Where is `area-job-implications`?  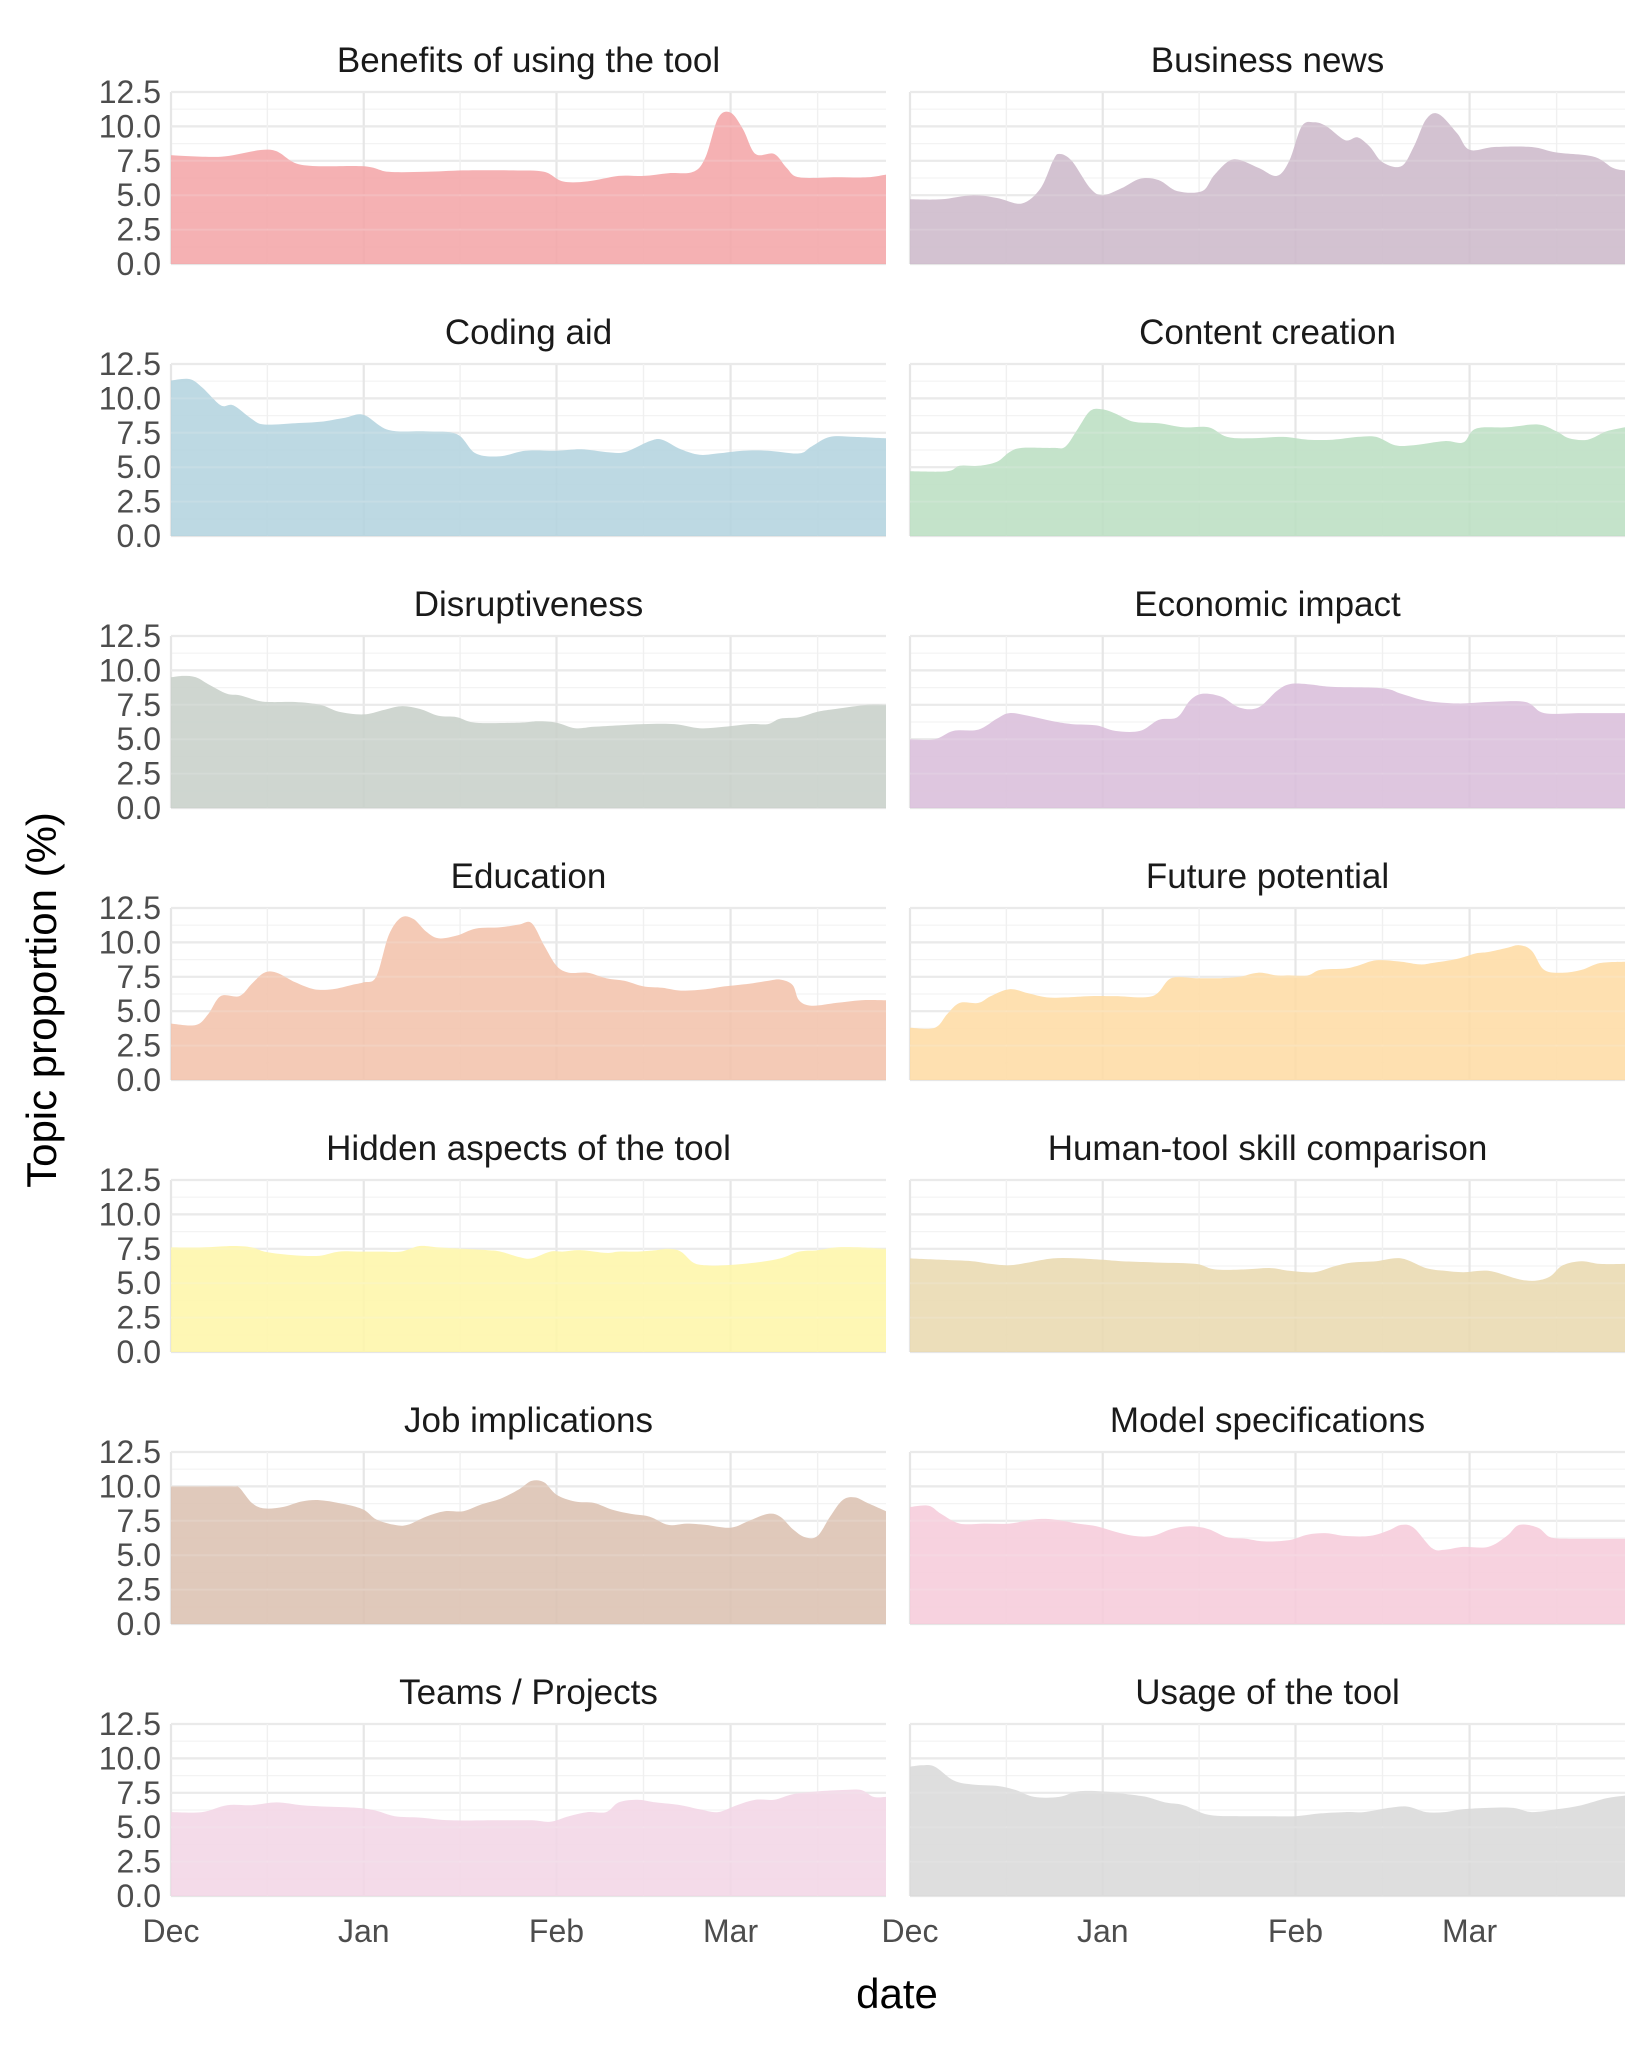 area-job-implications is located at coordinates (528, 1552).